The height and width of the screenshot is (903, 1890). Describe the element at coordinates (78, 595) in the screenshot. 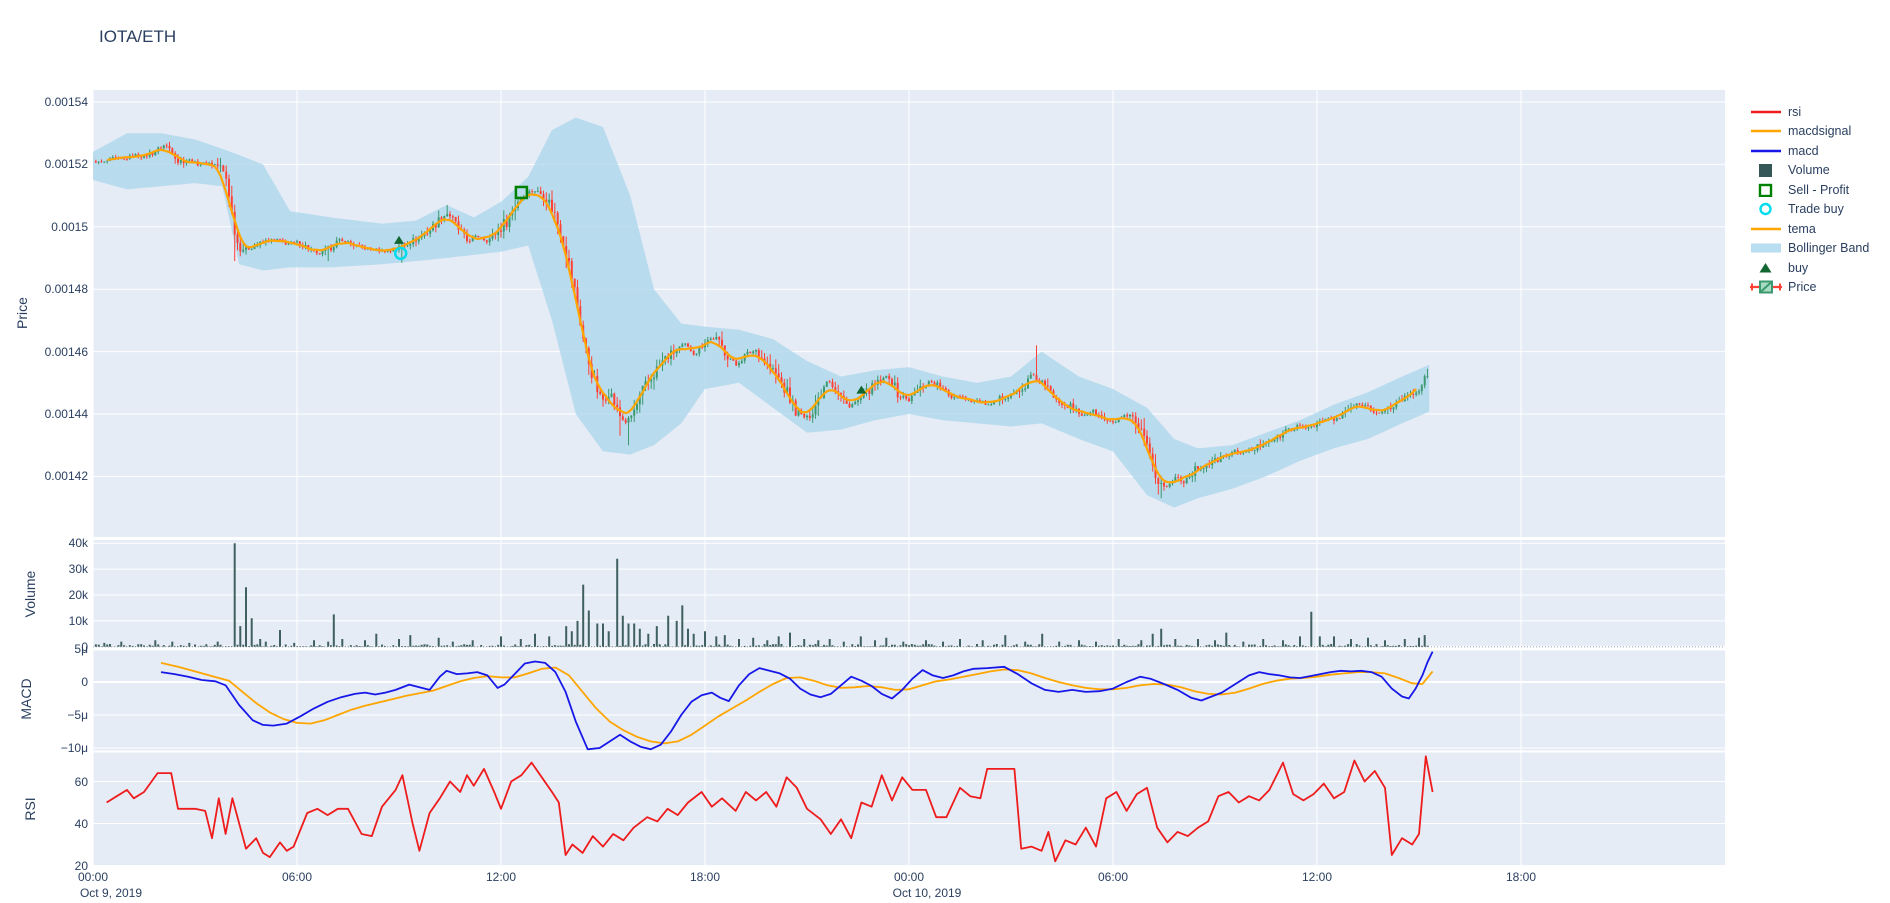

I see `volume-tick-label: 20k` at that location.